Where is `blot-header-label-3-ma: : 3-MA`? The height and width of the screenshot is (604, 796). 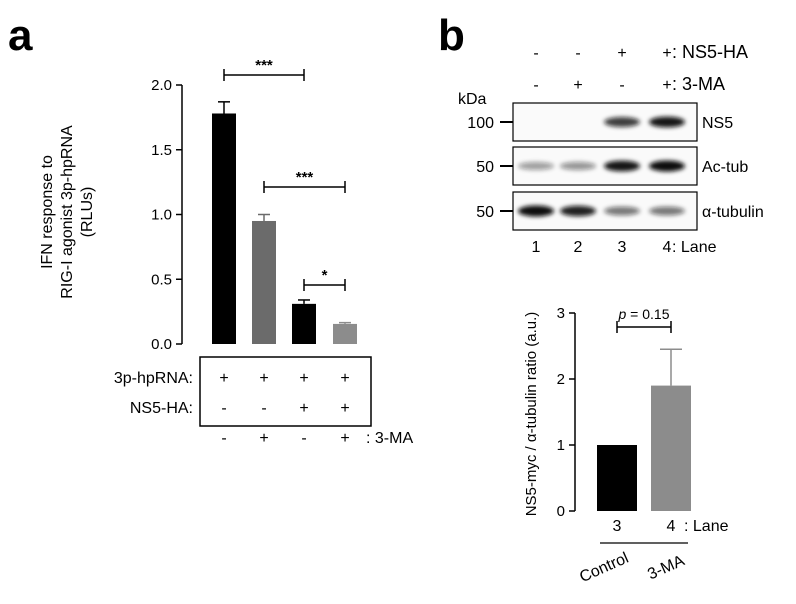
blot-header-label-3-ma: : 3-MA is located at coordinates (698, 84).